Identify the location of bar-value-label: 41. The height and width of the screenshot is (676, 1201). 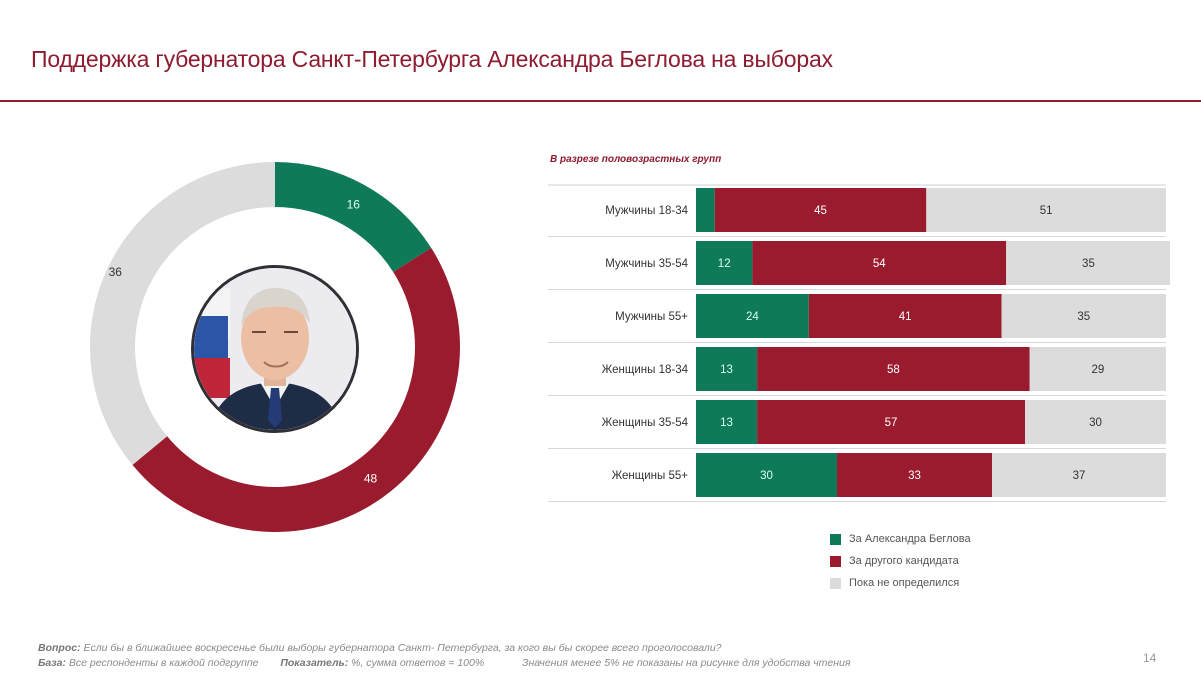
(905, 317).